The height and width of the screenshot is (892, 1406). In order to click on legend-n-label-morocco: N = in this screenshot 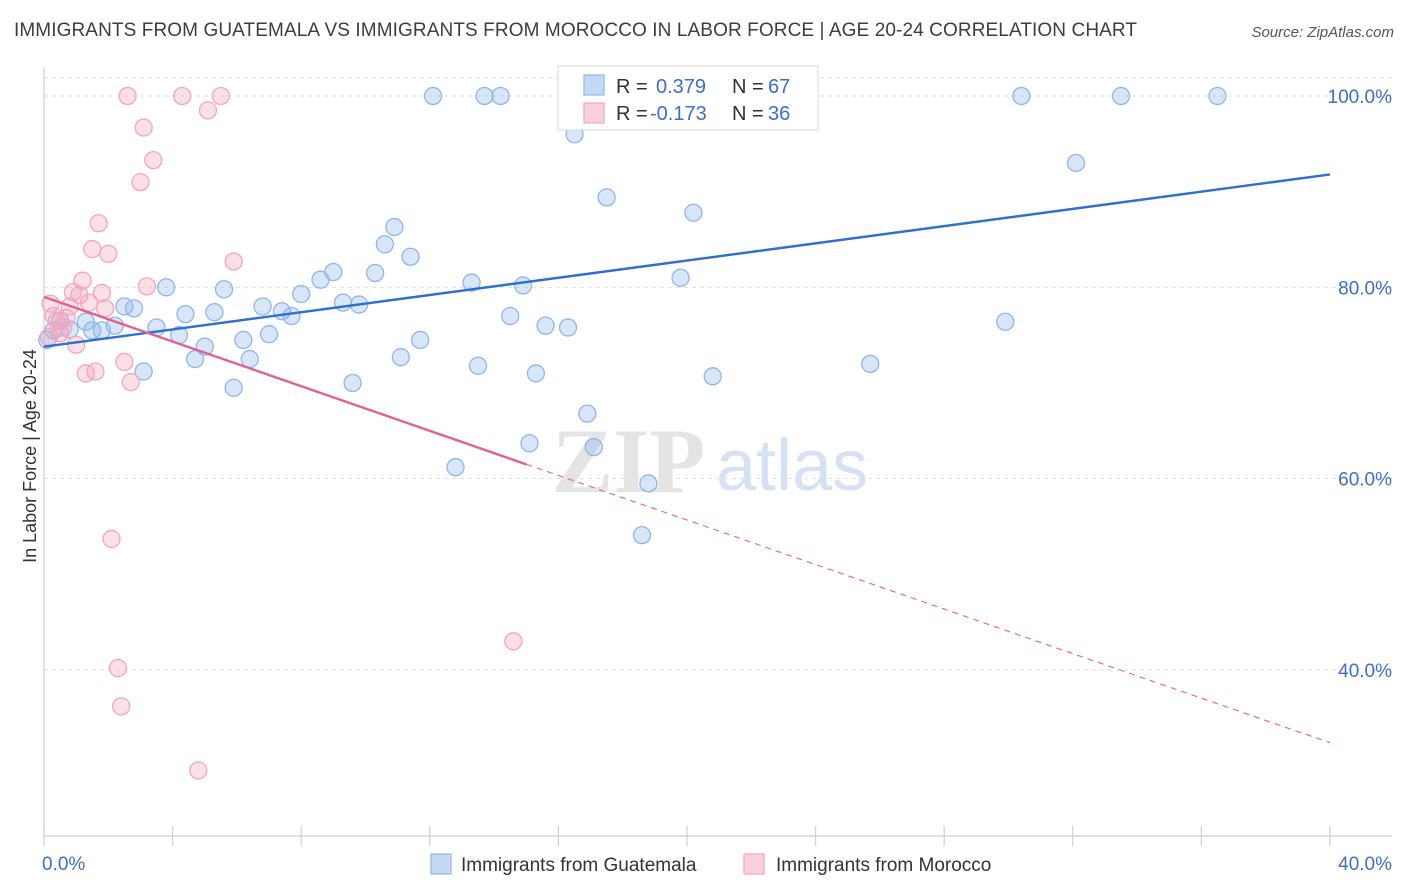, I will do `click(748, 114)`.